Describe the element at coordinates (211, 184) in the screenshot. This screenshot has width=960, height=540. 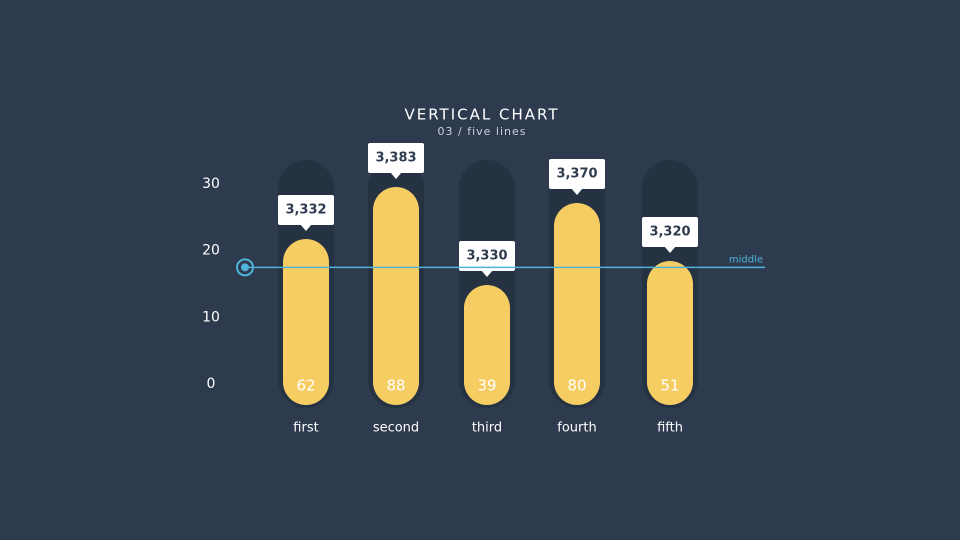
I see `y-tick-label: 30` at that location.